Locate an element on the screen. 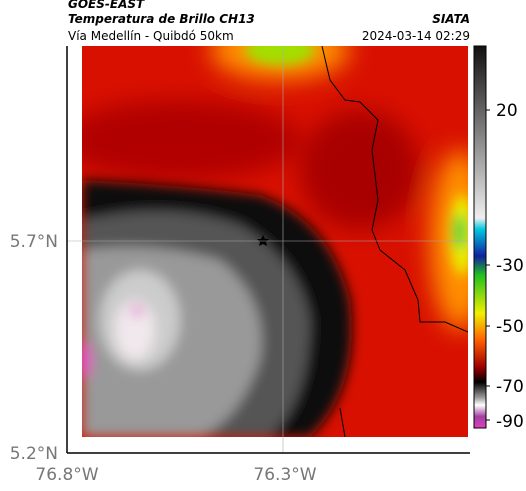 The image size is (526, 491). lon-label: 76.3°W is located at coordinates (284, 475).